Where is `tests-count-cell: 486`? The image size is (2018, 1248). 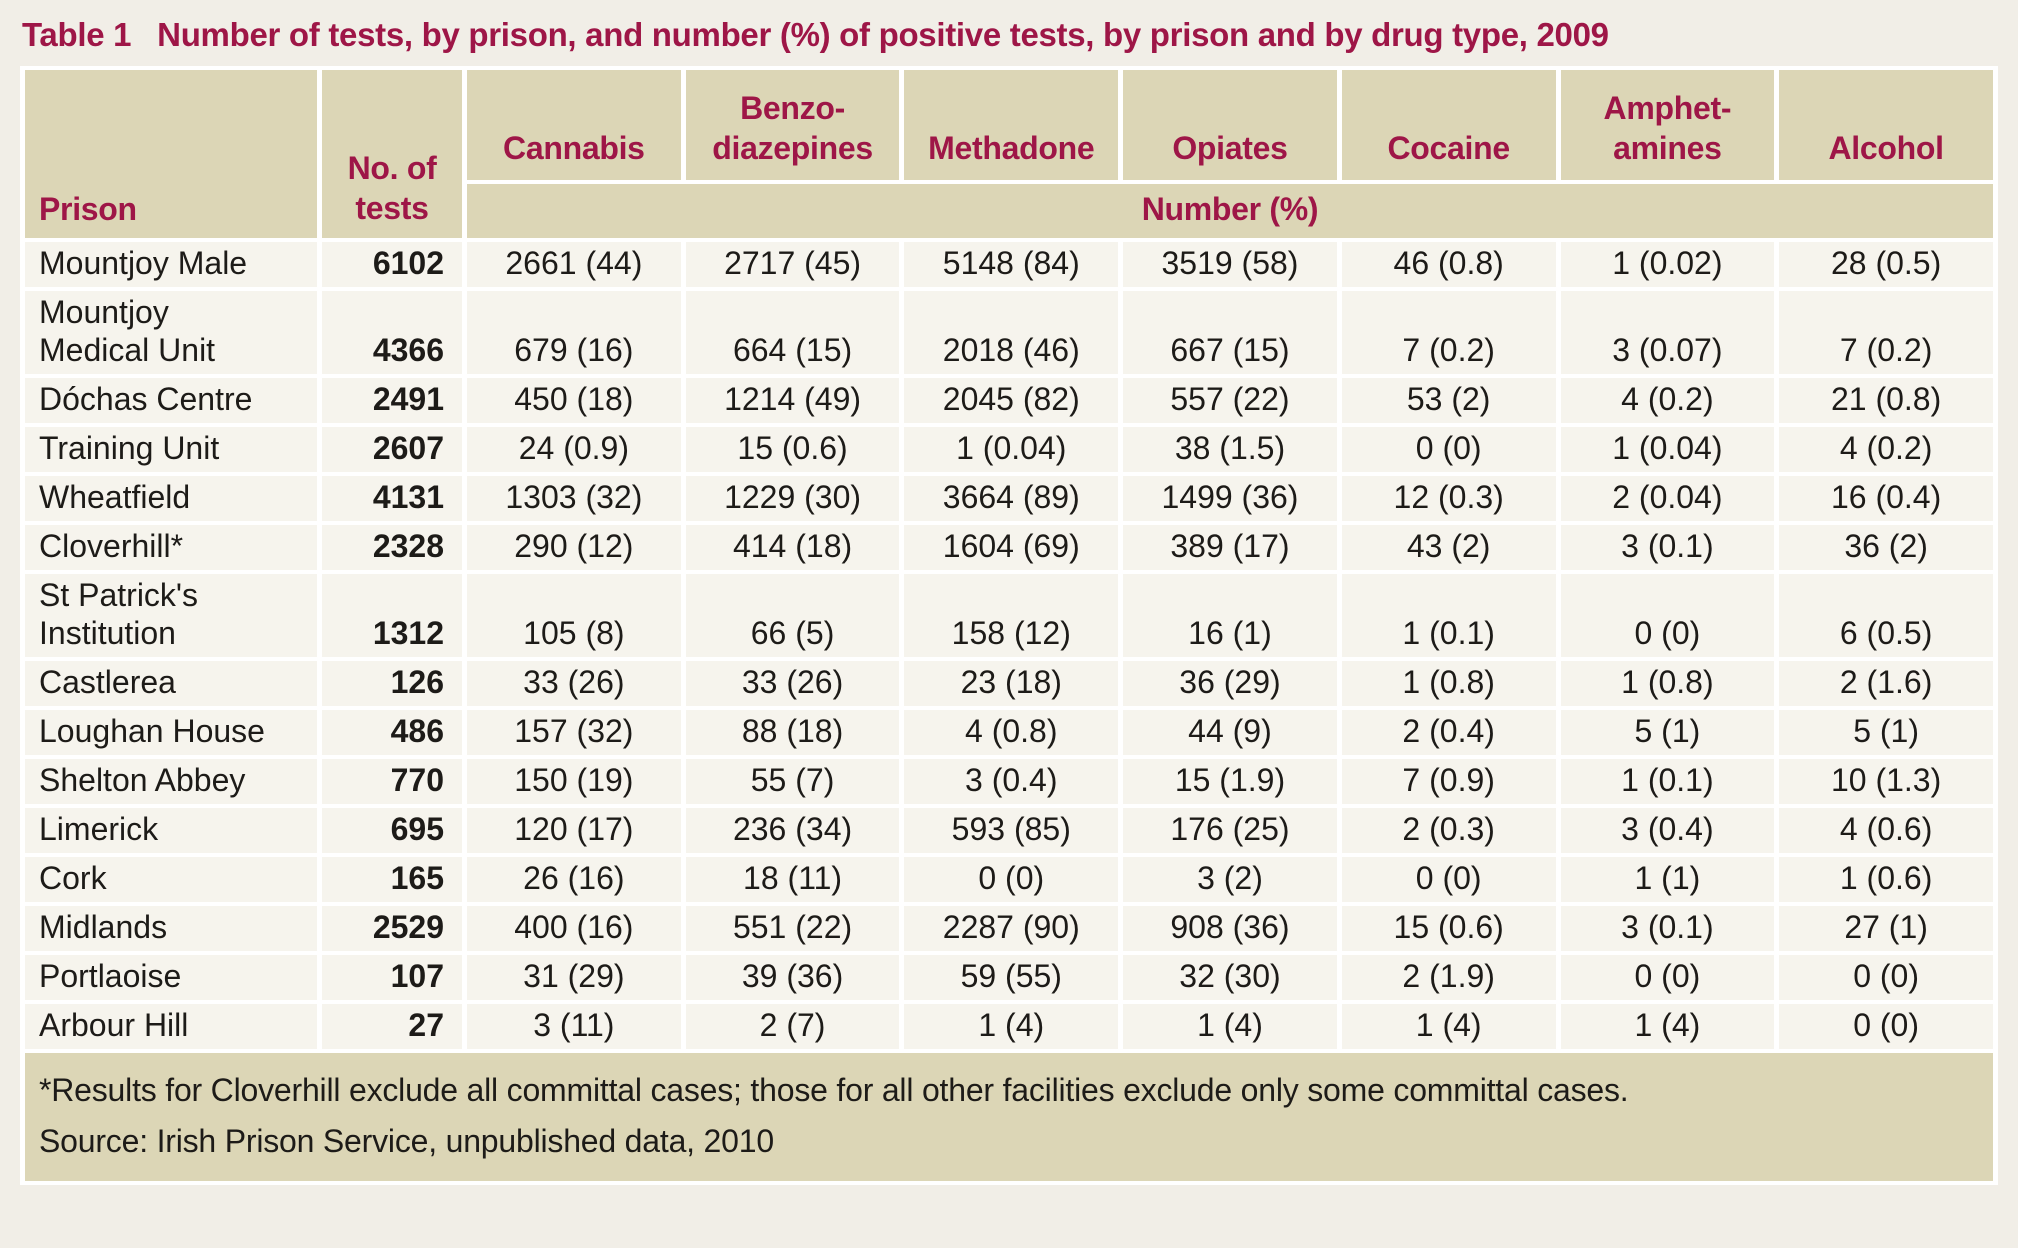
tests-count-cell: 486 is located at coordinates (392, 732).